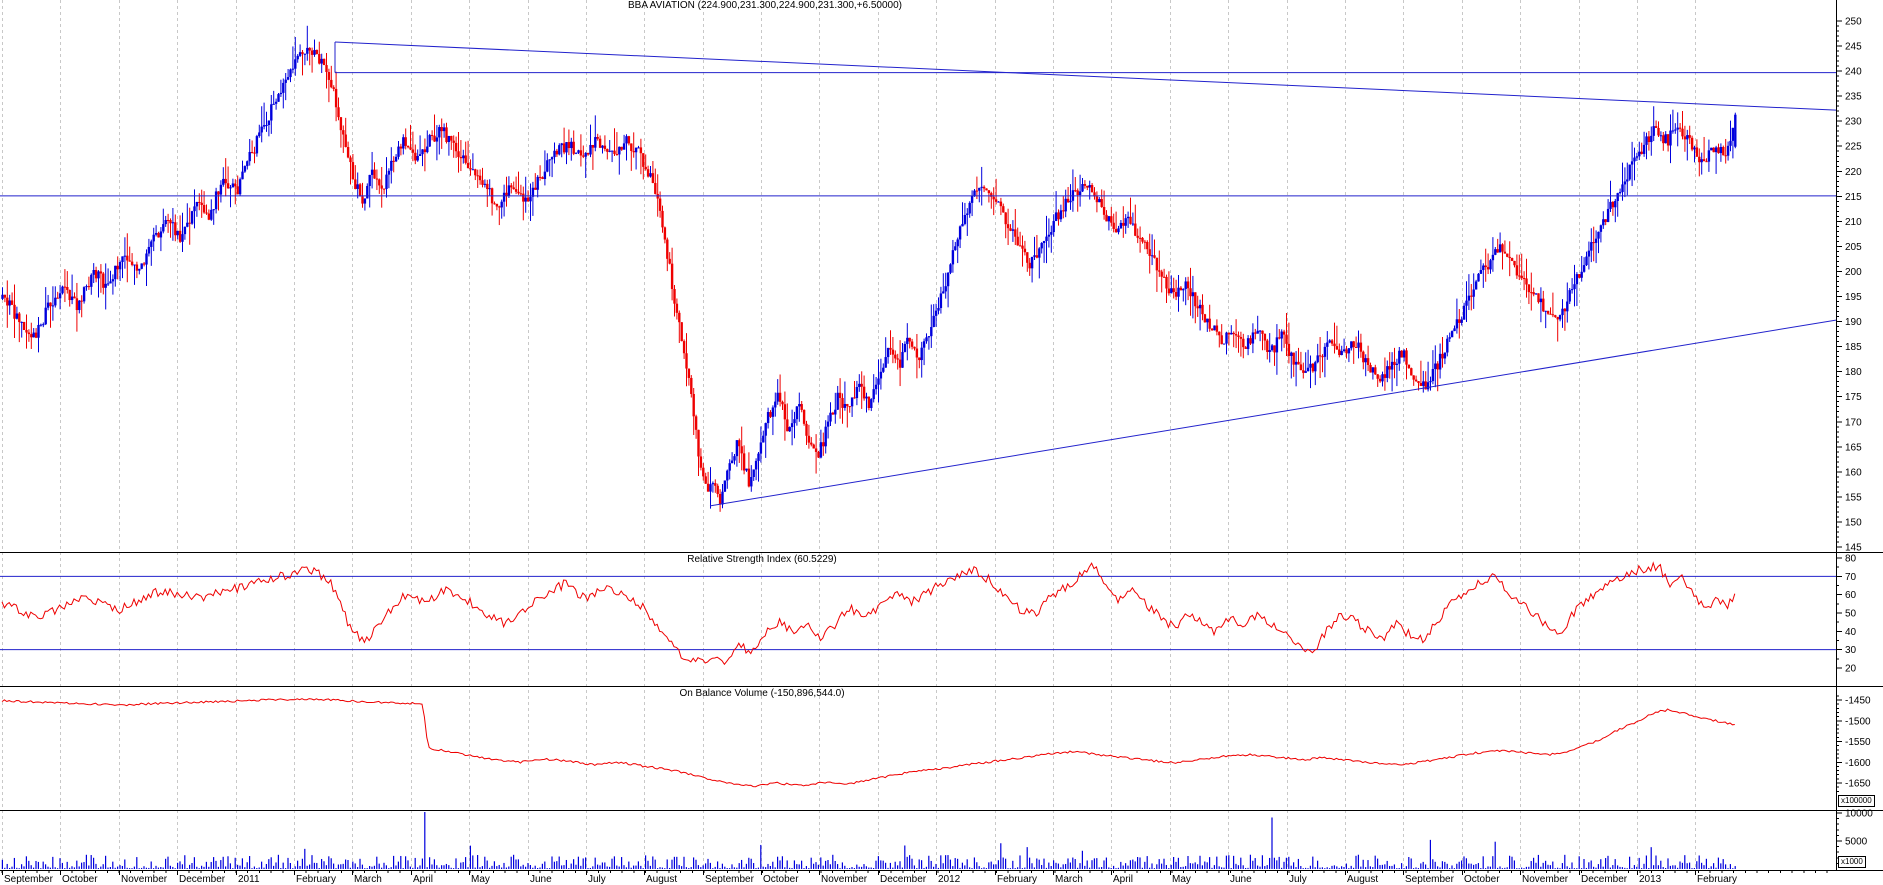 The image size is (1883, 885). I want to click on rsi-axis-label: 40, so click(1851, 632).